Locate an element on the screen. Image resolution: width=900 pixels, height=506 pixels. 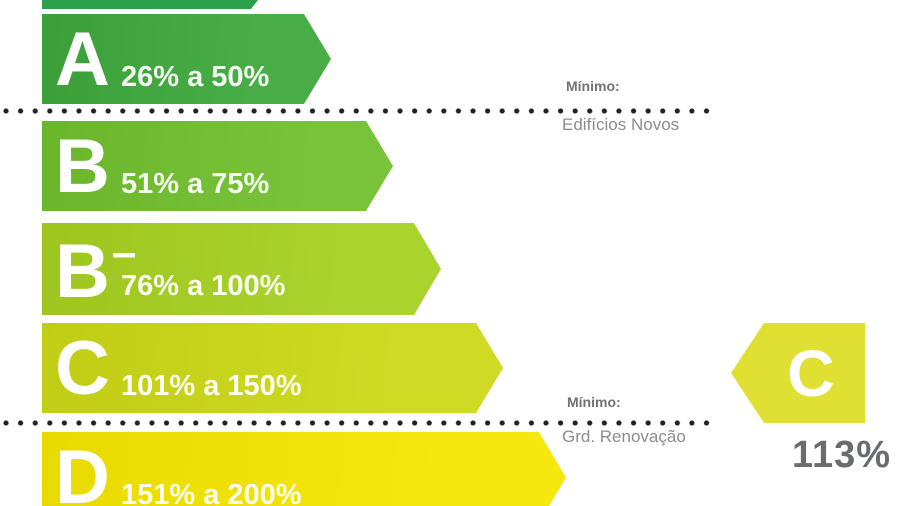
rating-range-d: 151% a 200% is located at coordinates (211, 492).